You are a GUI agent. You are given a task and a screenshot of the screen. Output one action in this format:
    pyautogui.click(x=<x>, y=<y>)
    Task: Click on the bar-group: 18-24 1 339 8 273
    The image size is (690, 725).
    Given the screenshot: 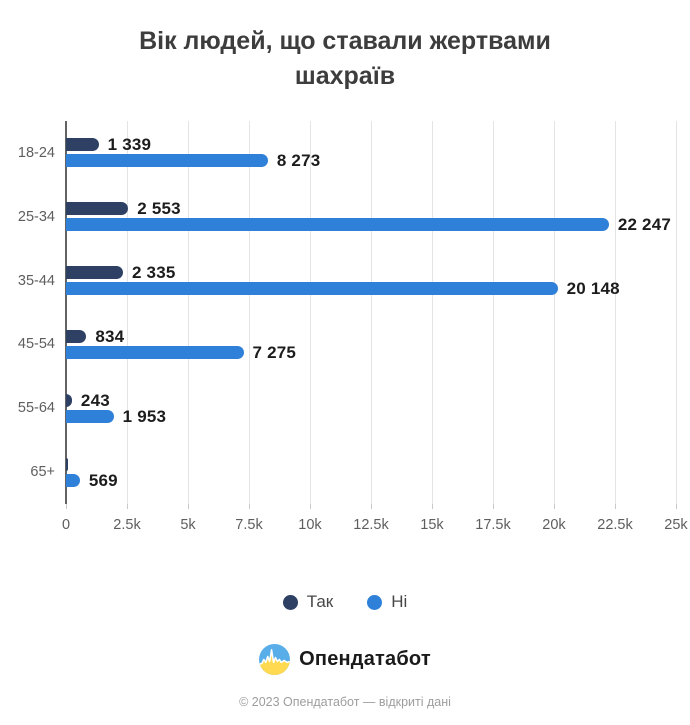 What is the action you would take?
    pyautogui.click(x=347, y=153)
    